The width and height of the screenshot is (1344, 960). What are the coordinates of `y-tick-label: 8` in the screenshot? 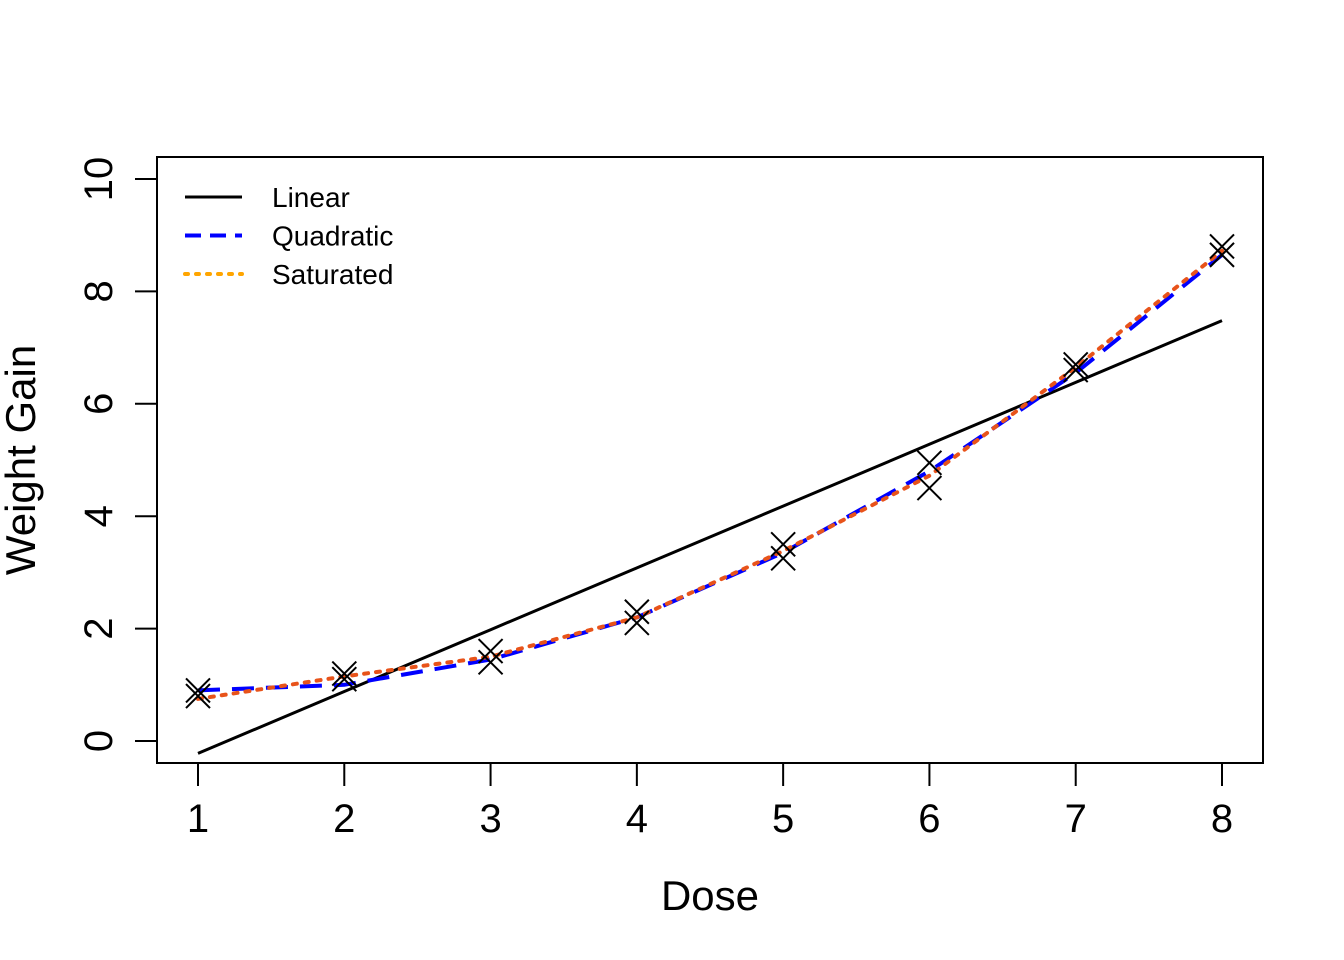 It's located at (99, 291).